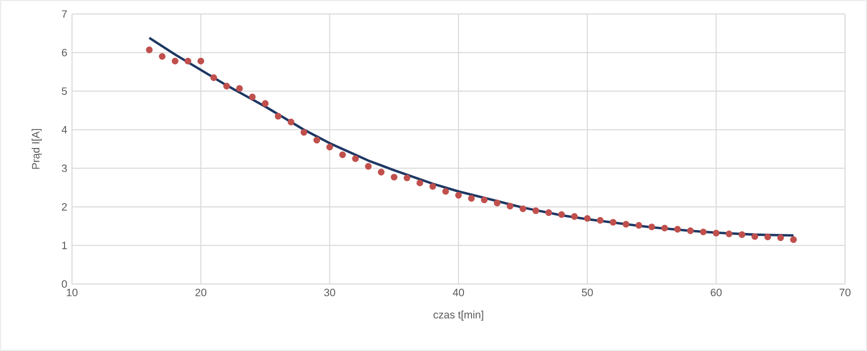  Describe the element at coordinates (716, 292) in the screenshot. I see `x-tick-label: 60` at that location.